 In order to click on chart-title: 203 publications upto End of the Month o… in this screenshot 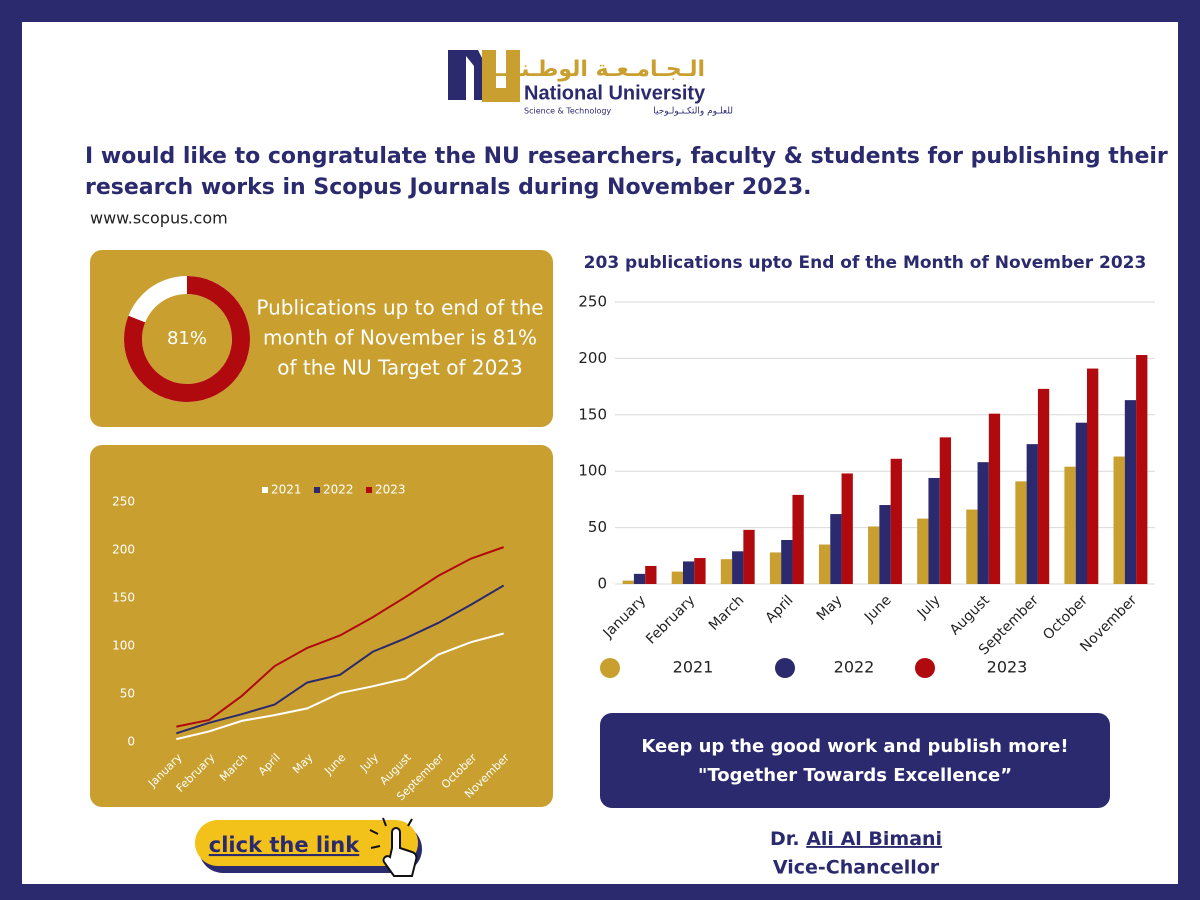, I will do `click(865, 263)`.